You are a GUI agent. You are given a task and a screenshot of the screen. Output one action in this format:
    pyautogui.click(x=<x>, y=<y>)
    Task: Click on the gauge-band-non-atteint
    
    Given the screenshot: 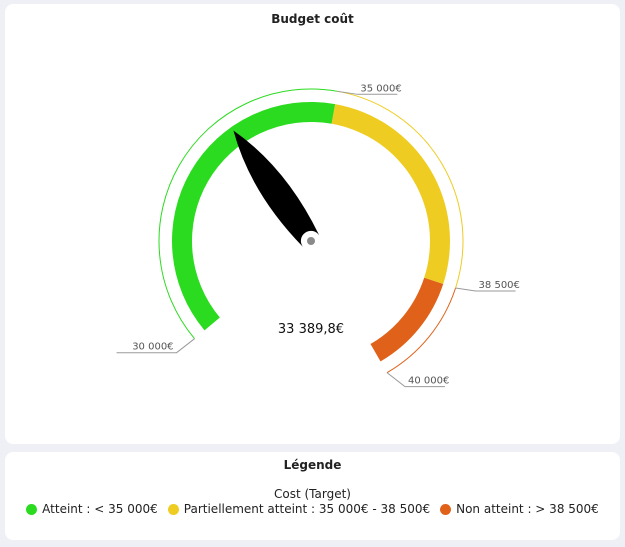 What is the action you would take?
    pyautogui.click(x=407, y=319)
    